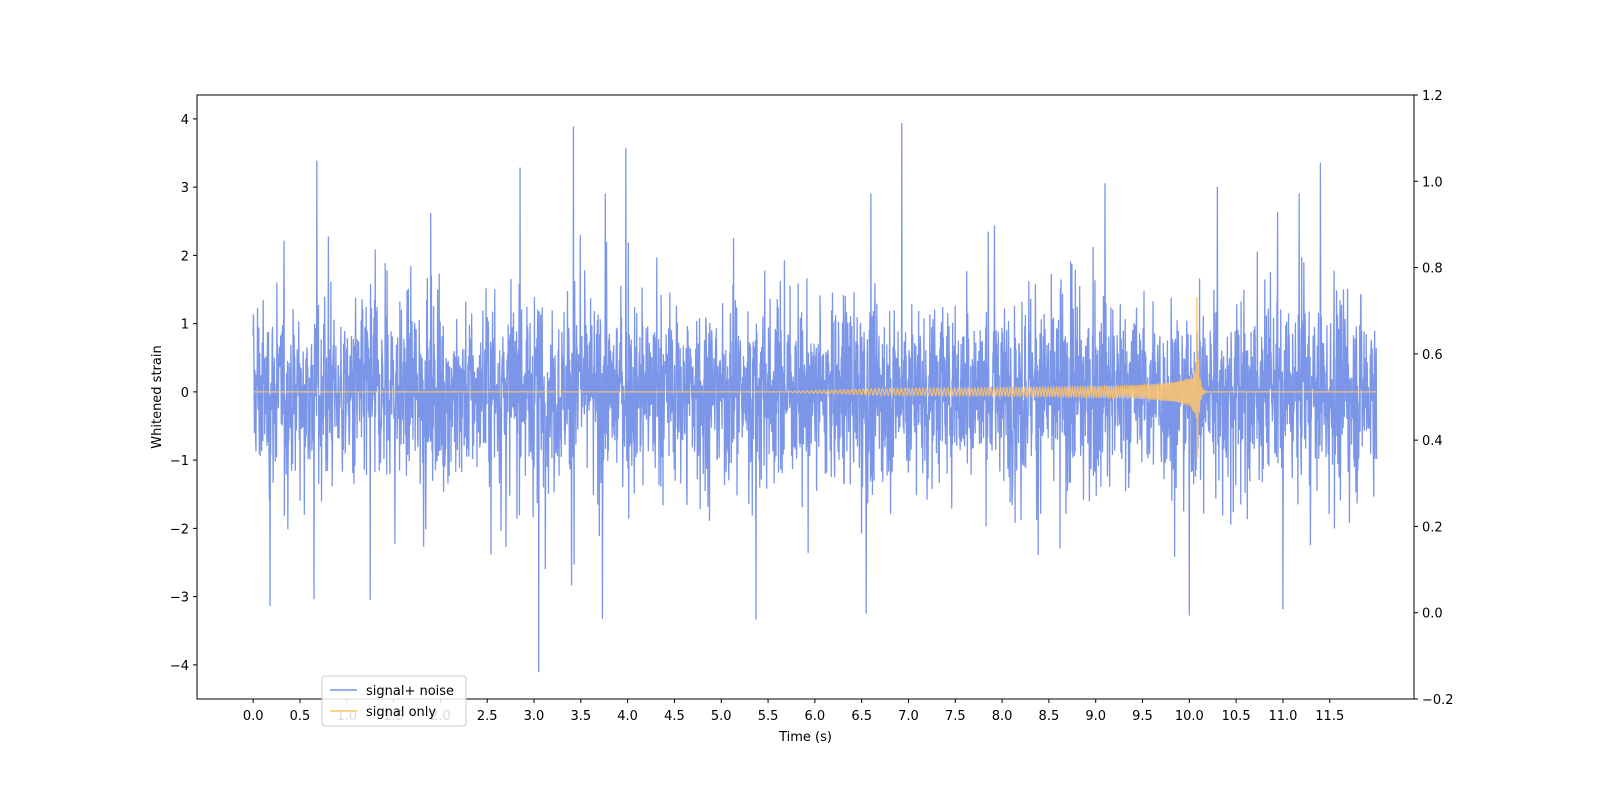  Describe the element at coordinates (179, 666) in the screenshot. I see `y-tick-label: −4` at that location.